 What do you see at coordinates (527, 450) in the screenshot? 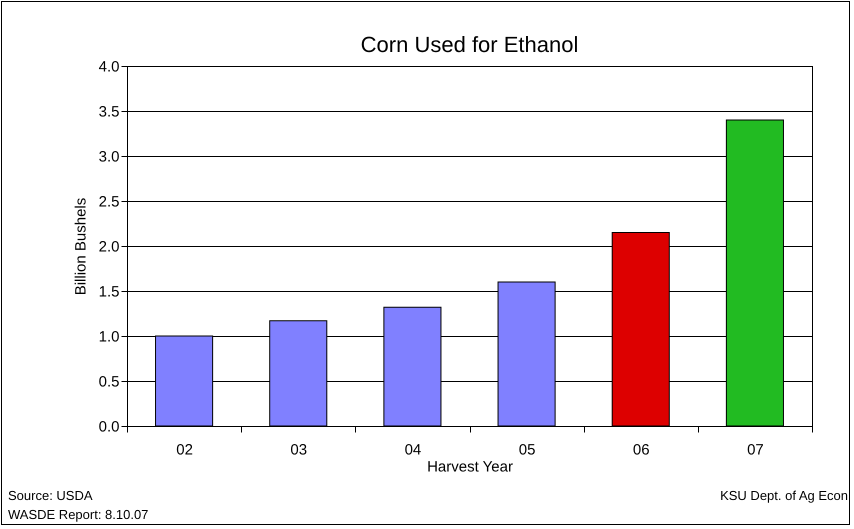
I see `x-tick-label: 05` at bounding box center [527, 450].